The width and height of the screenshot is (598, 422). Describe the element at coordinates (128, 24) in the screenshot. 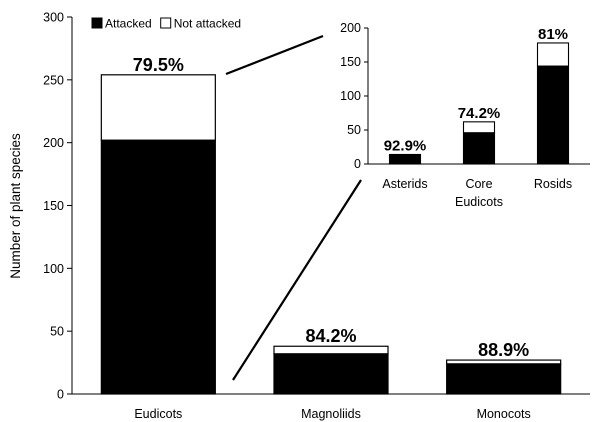

I see `legend-label: Attacked` at that location.